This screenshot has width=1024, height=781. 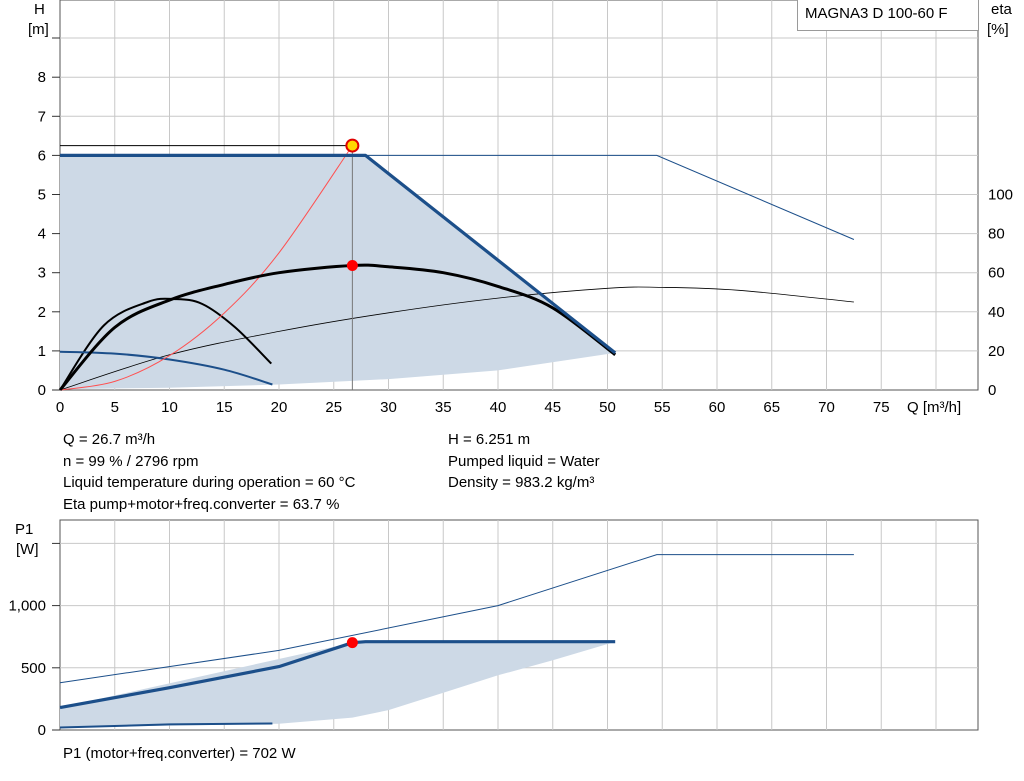 What do you see at coordinates (115, 407) in the screenshot?
I see `x-tick-label: 5` at bounding box center [115, 407].